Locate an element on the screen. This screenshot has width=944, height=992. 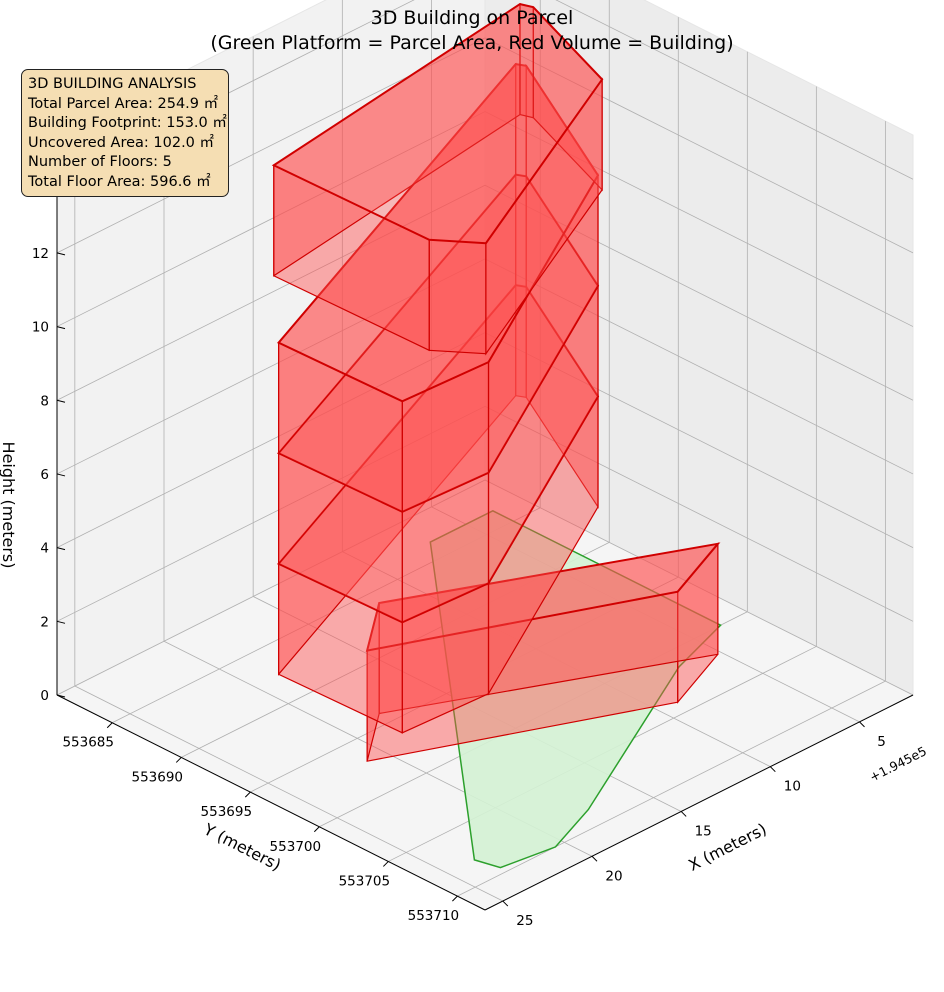
chart-title: 3D Building on Parcel is located at coordinates (472, 18).